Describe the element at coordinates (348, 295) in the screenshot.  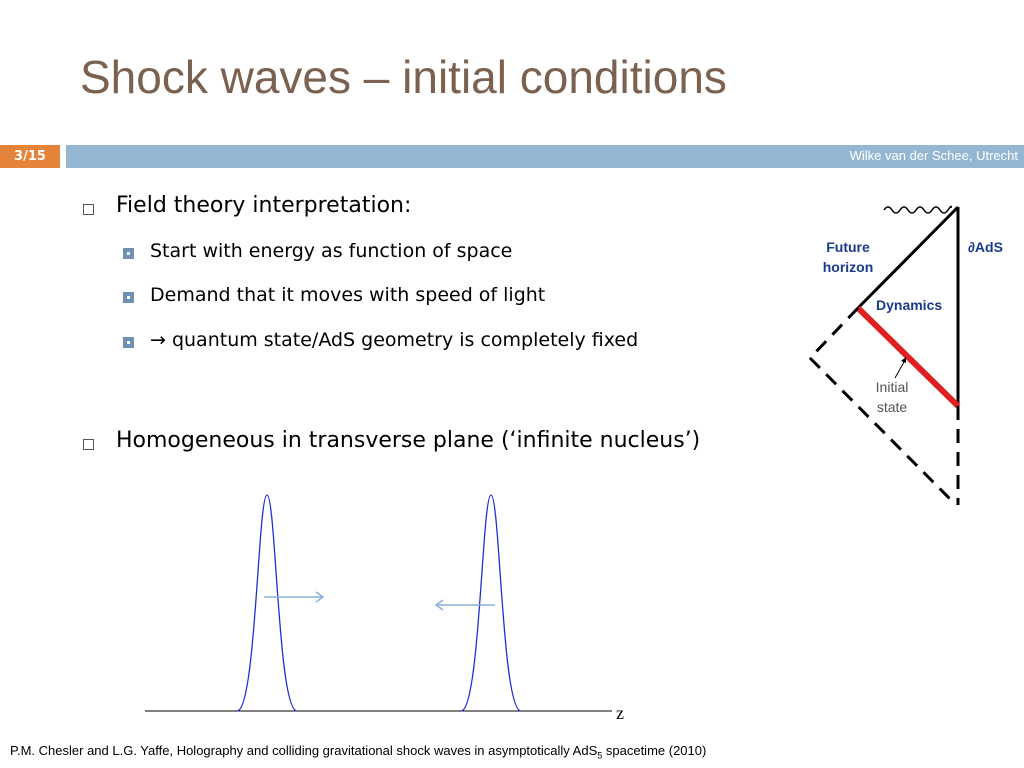
I see `sub-bullet: Demand that it moves with speed of light` at that location.